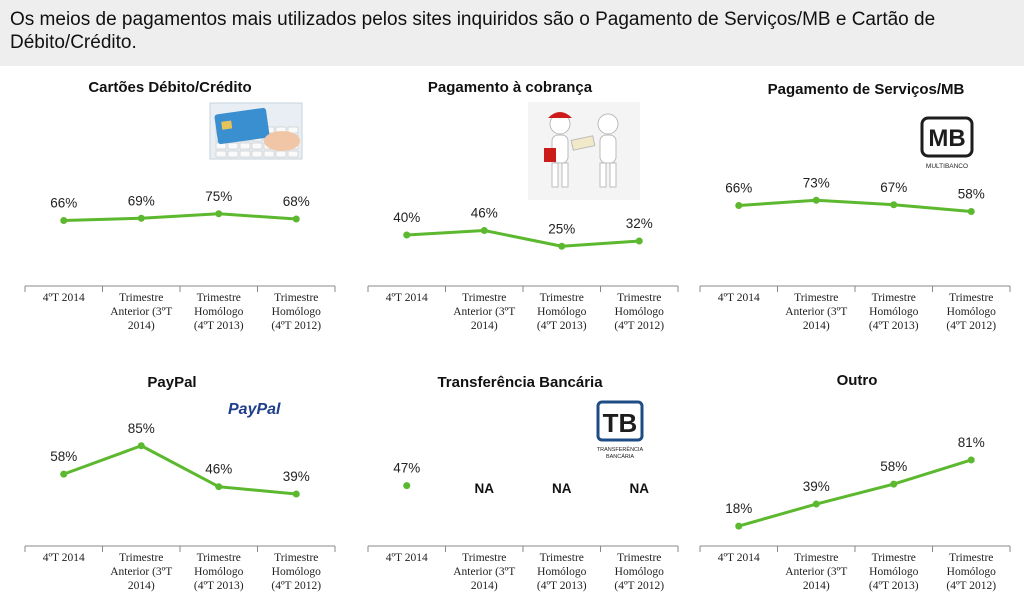 The height and width of the screenshot is (606, 1024). I want to click on logo-subtext: MULTIBANCO, so click(947, 166).